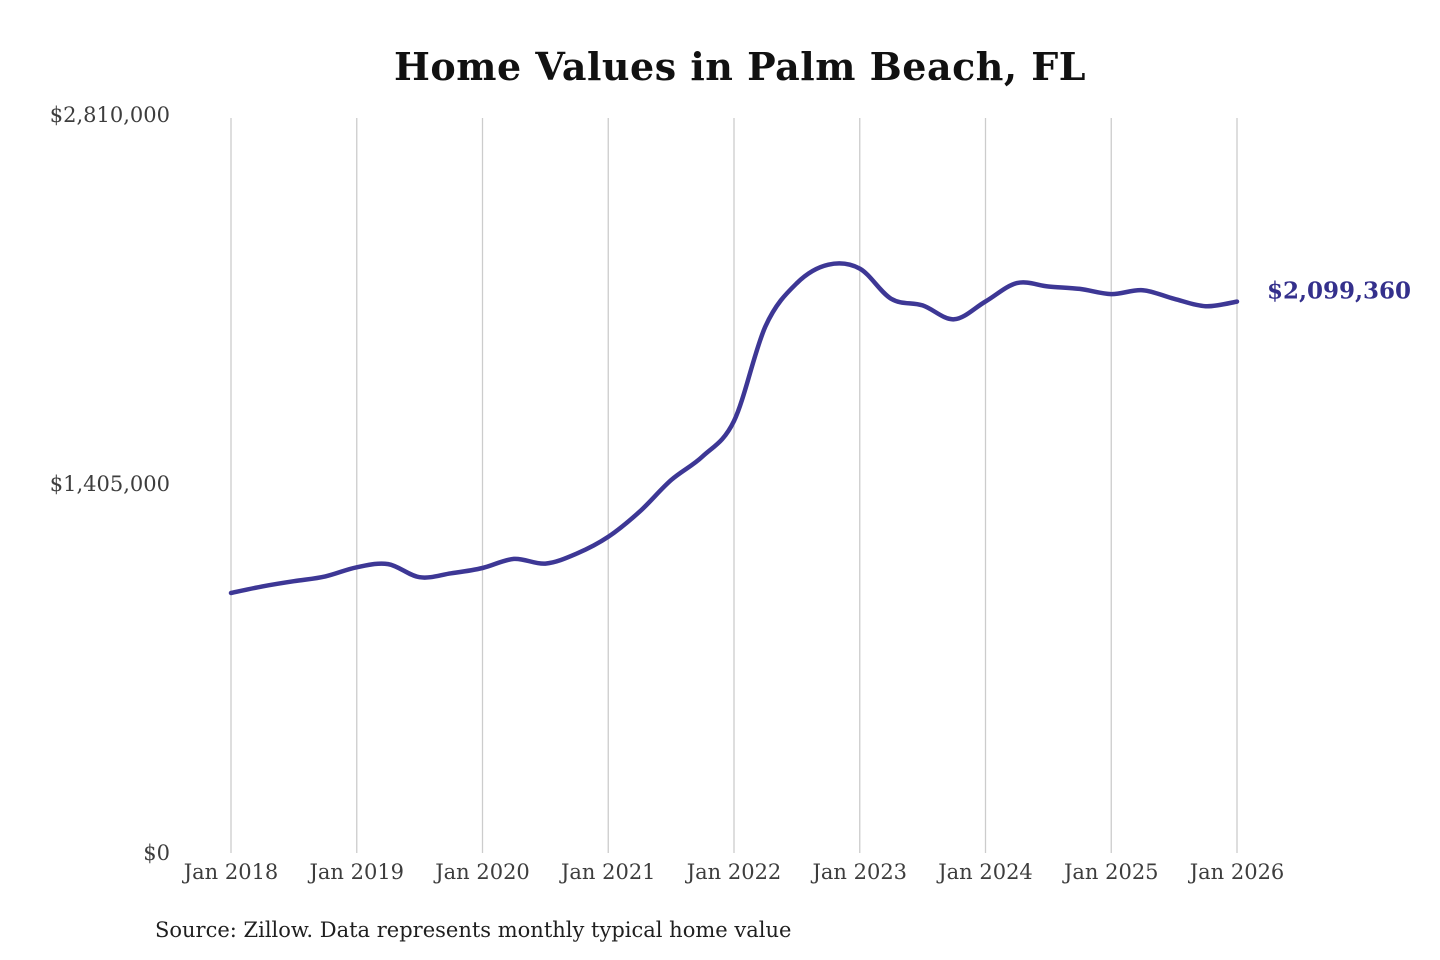 The width and height of the screenshot is (1440, 960). I want to click on x-tick-label: Jan 2025, so click(1111, 872).